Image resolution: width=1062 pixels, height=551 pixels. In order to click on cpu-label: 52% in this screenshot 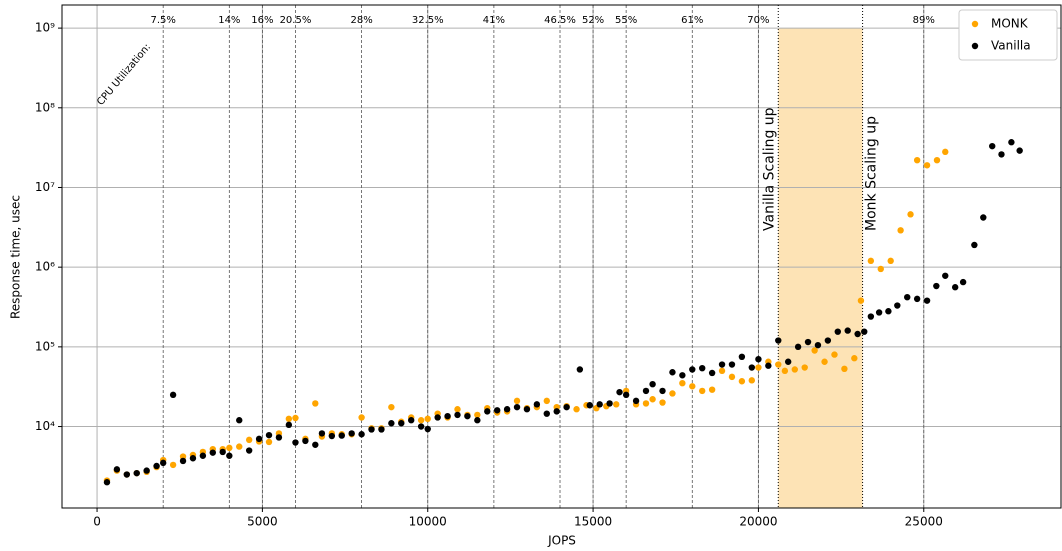, I will do `click(593, 20)`.